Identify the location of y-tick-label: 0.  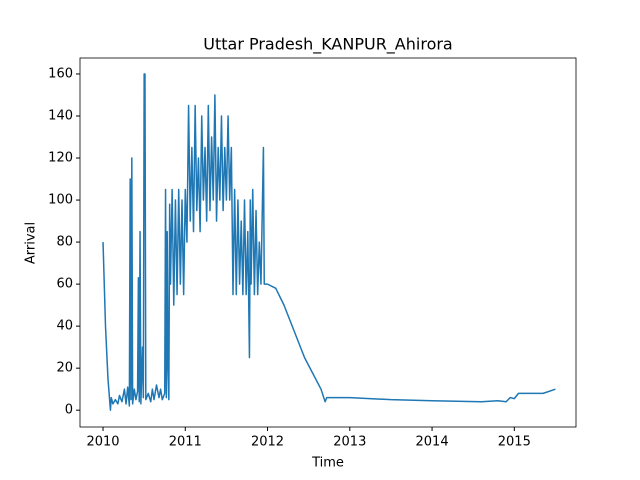
(69, 410).